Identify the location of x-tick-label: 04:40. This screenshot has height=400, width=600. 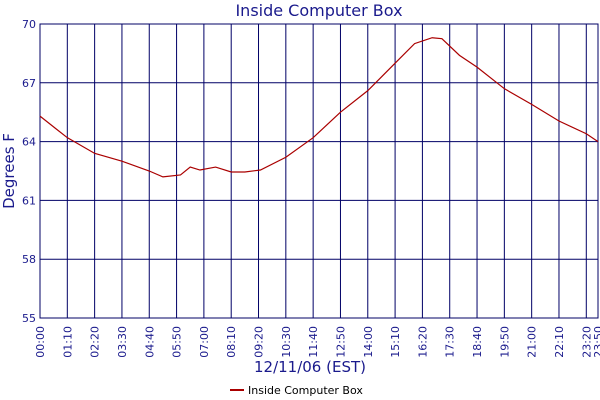
(149, 342).